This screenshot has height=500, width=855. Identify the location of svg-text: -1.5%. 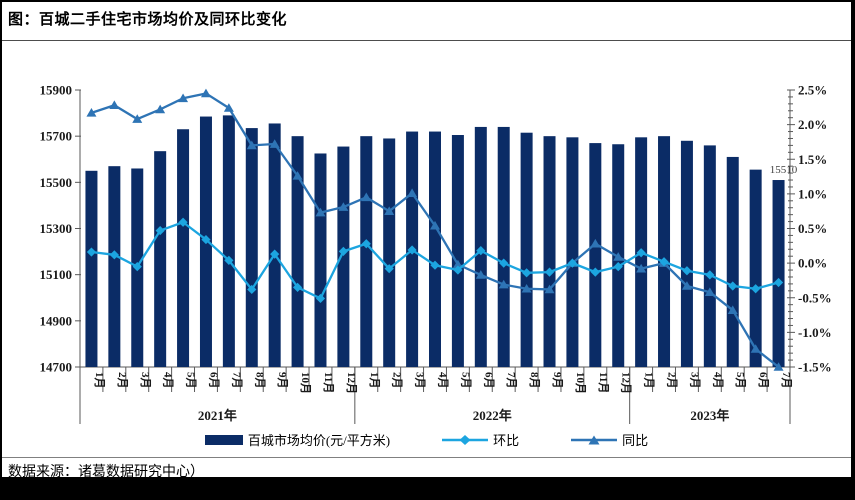
(815, 367).